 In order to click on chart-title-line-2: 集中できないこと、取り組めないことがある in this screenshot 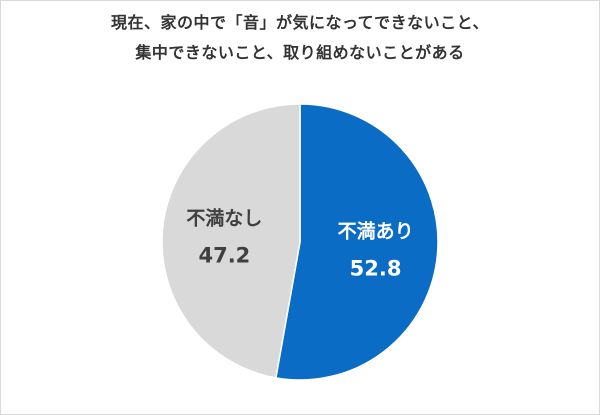, I will do `click(300, 52)`.